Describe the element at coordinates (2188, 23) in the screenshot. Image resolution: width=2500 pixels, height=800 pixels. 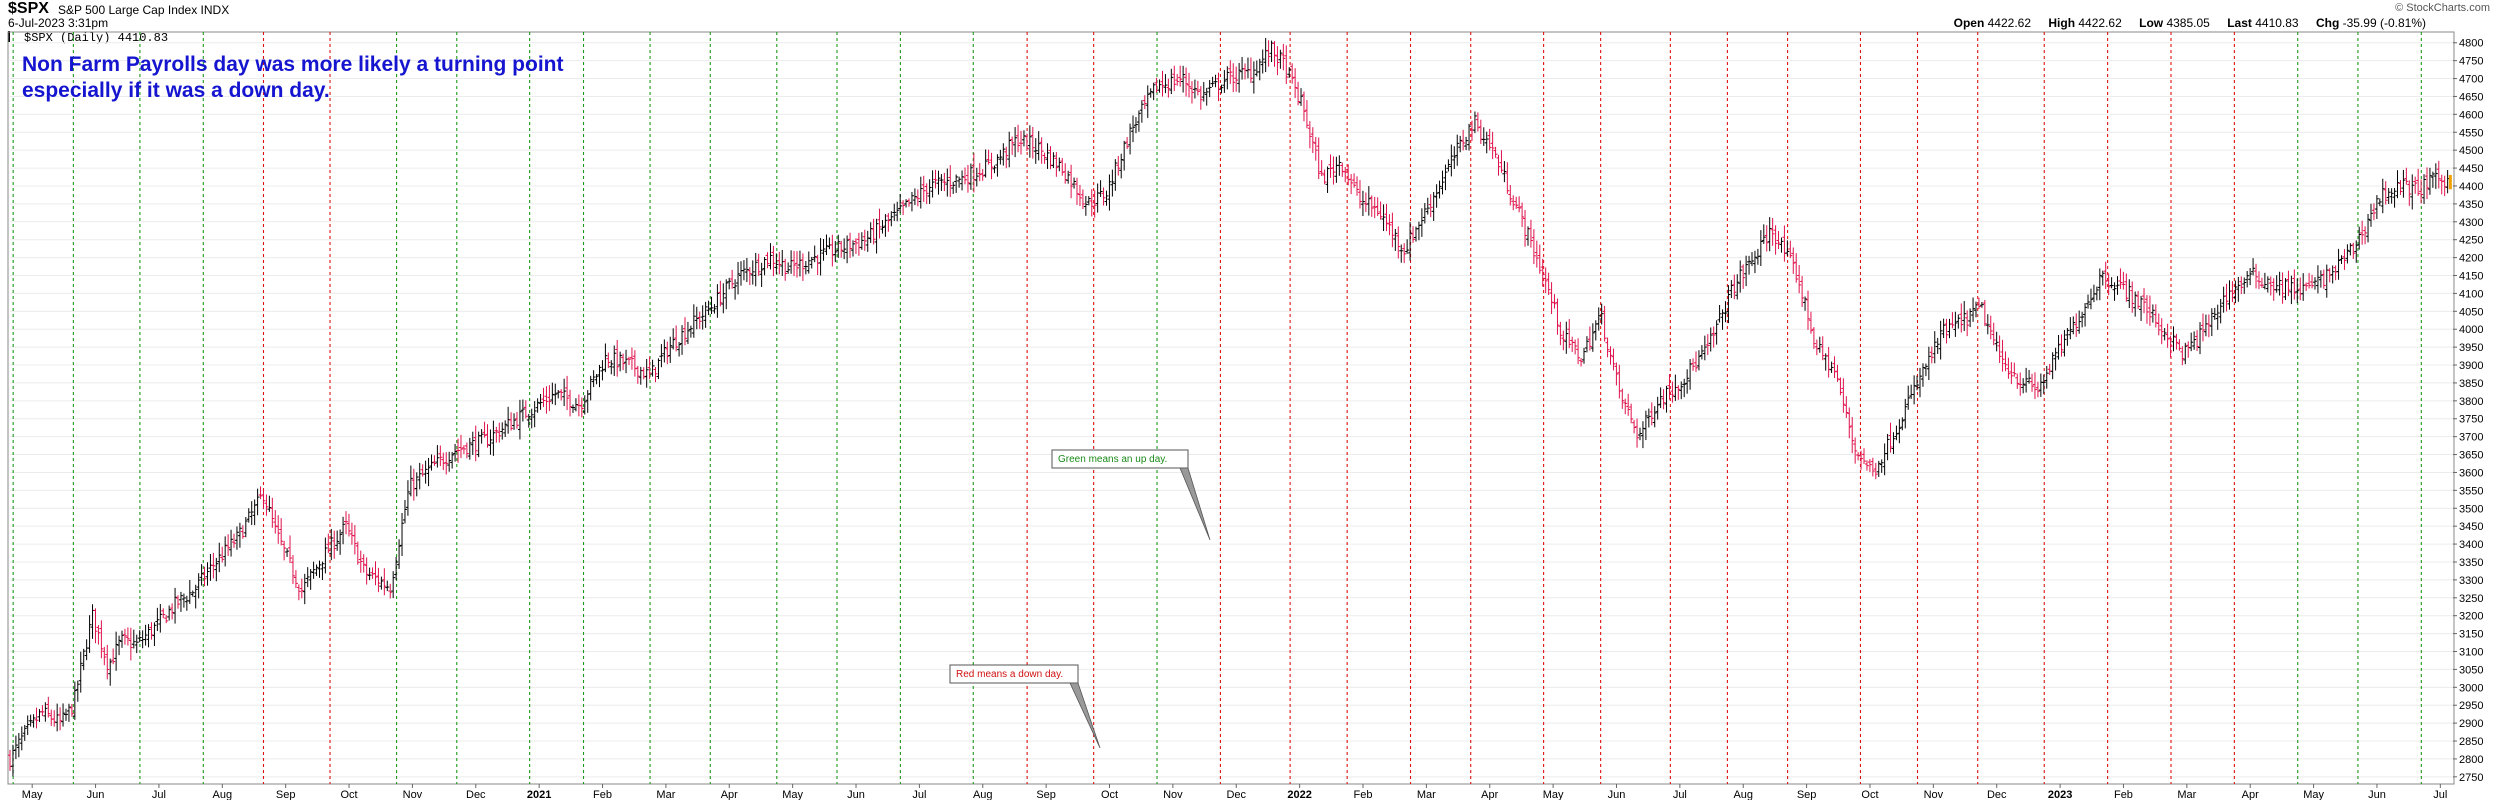
I see `low-value: 4385.05` at that location.